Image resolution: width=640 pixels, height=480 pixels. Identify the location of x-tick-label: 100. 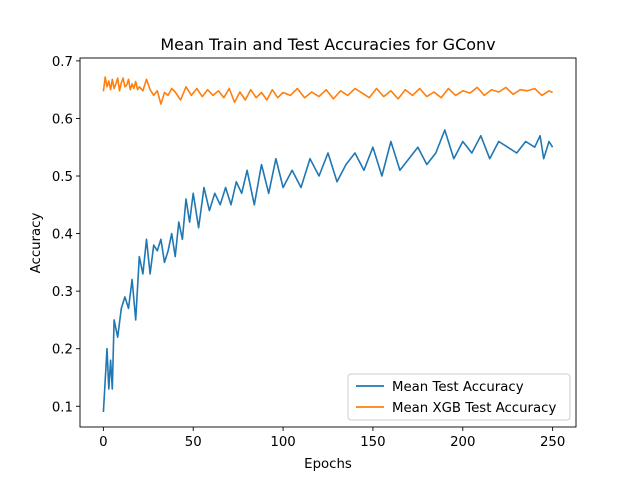
(282, 442).